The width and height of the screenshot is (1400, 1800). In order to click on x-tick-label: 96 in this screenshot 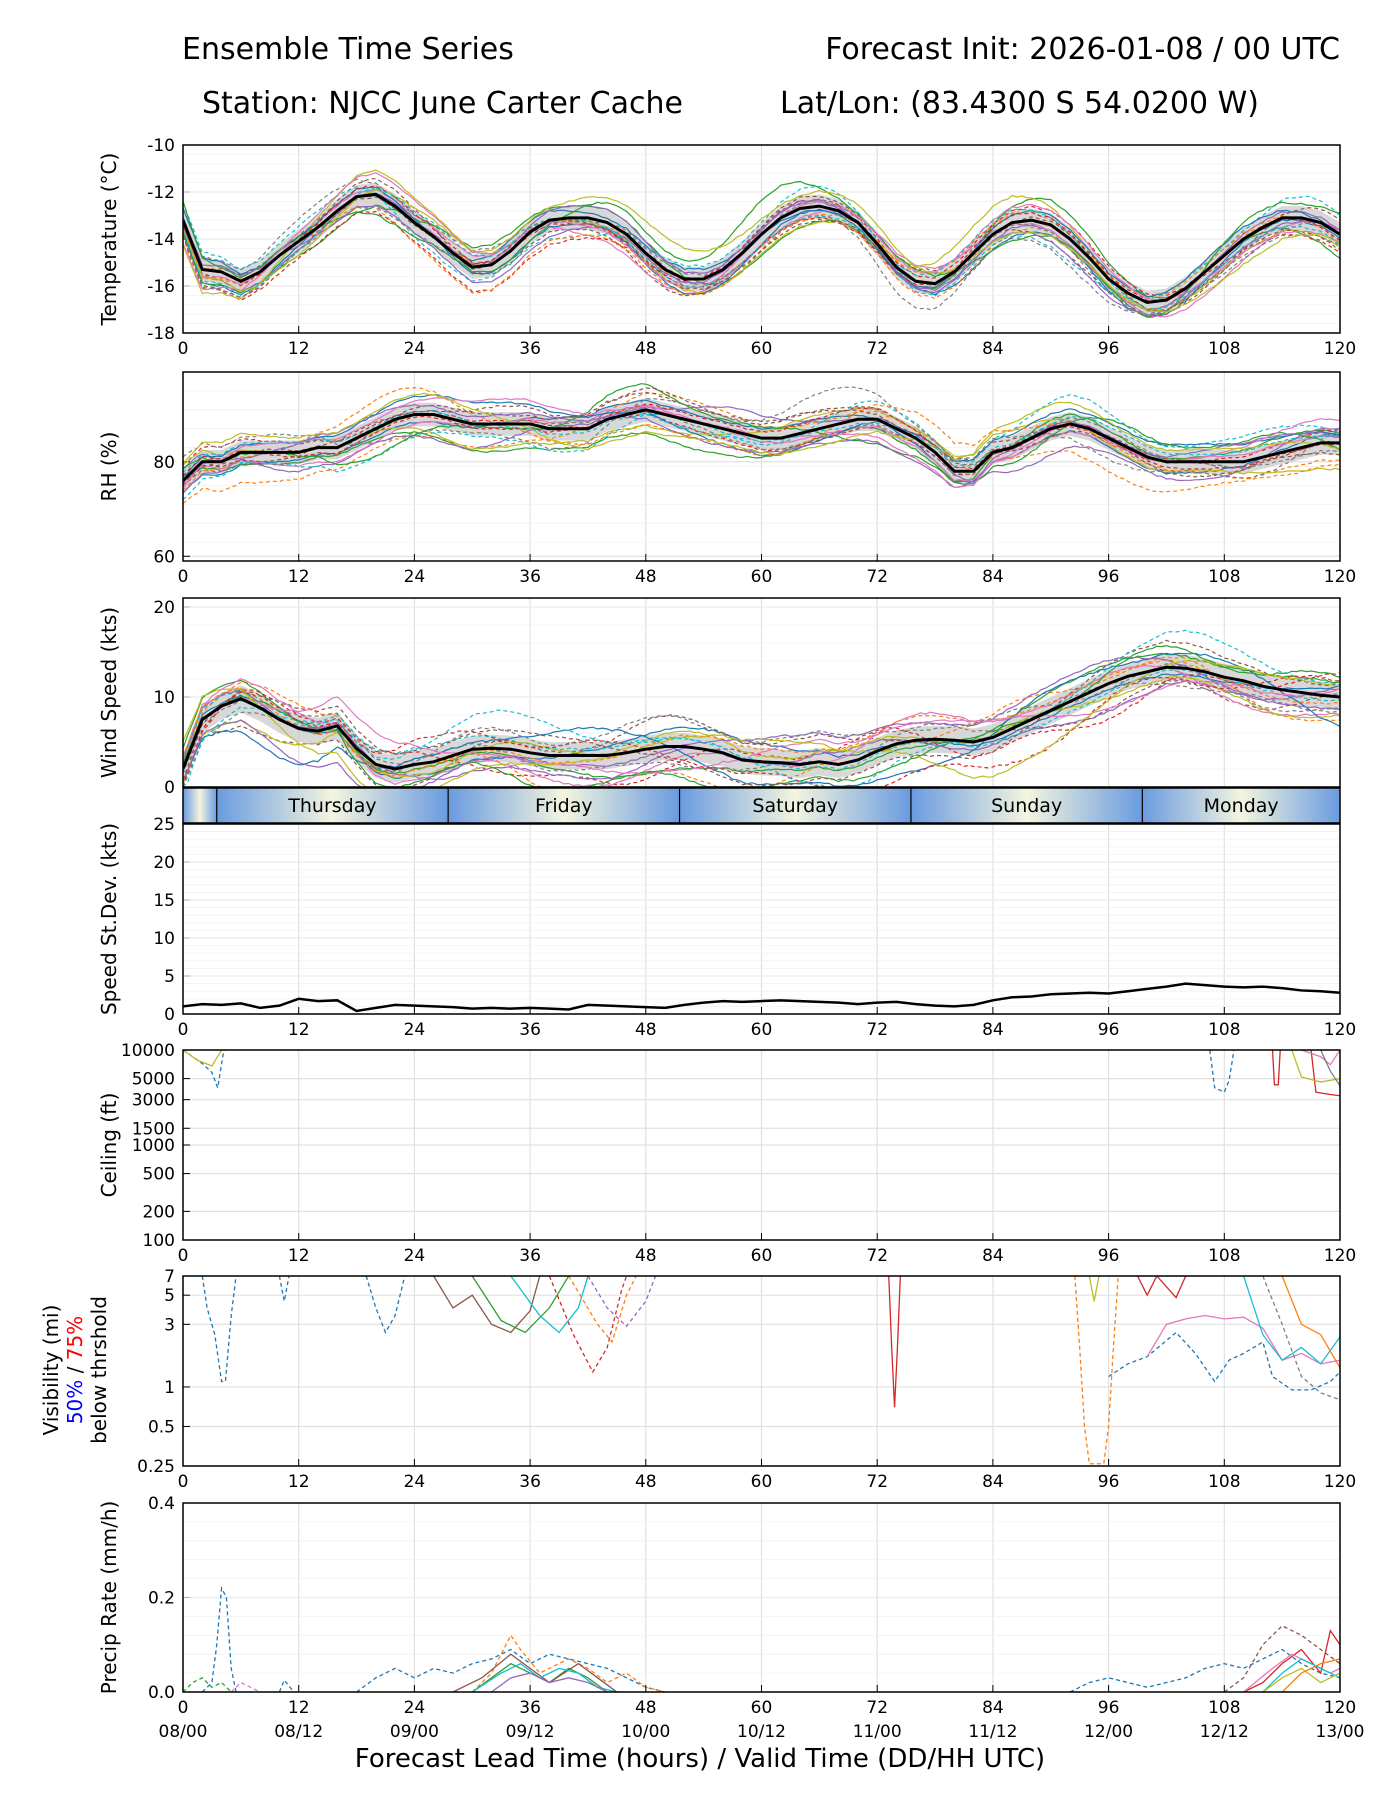, I will do `click(1109, 1256)`.